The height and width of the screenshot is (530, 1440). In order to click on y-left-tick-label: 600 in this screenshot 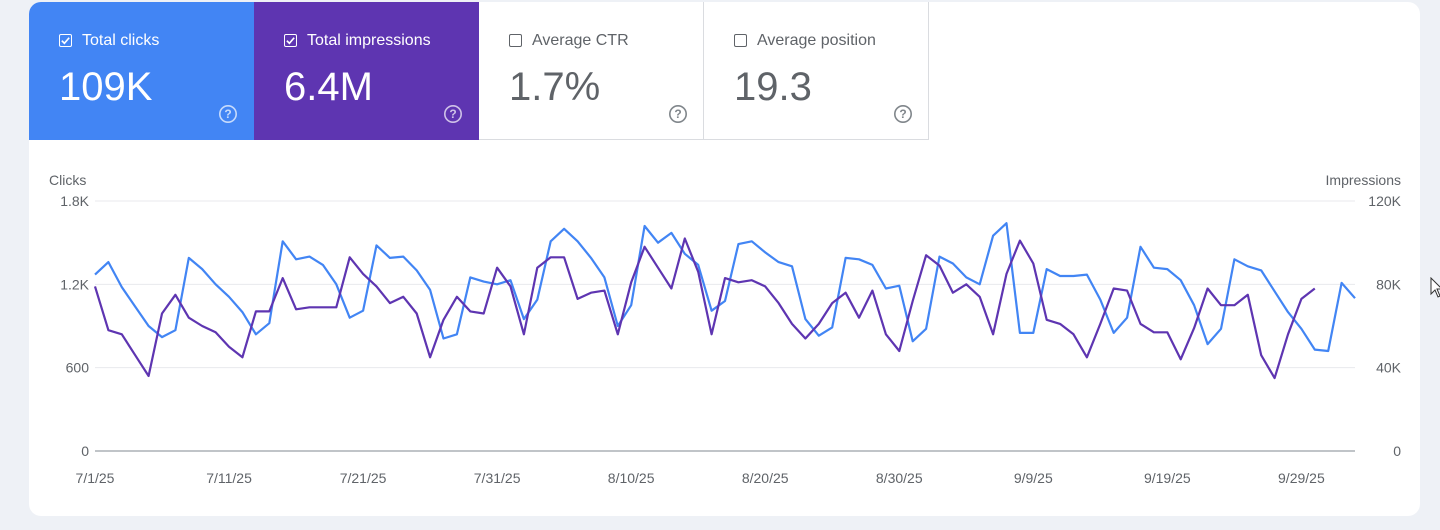, I will do `click(78, 368)`.